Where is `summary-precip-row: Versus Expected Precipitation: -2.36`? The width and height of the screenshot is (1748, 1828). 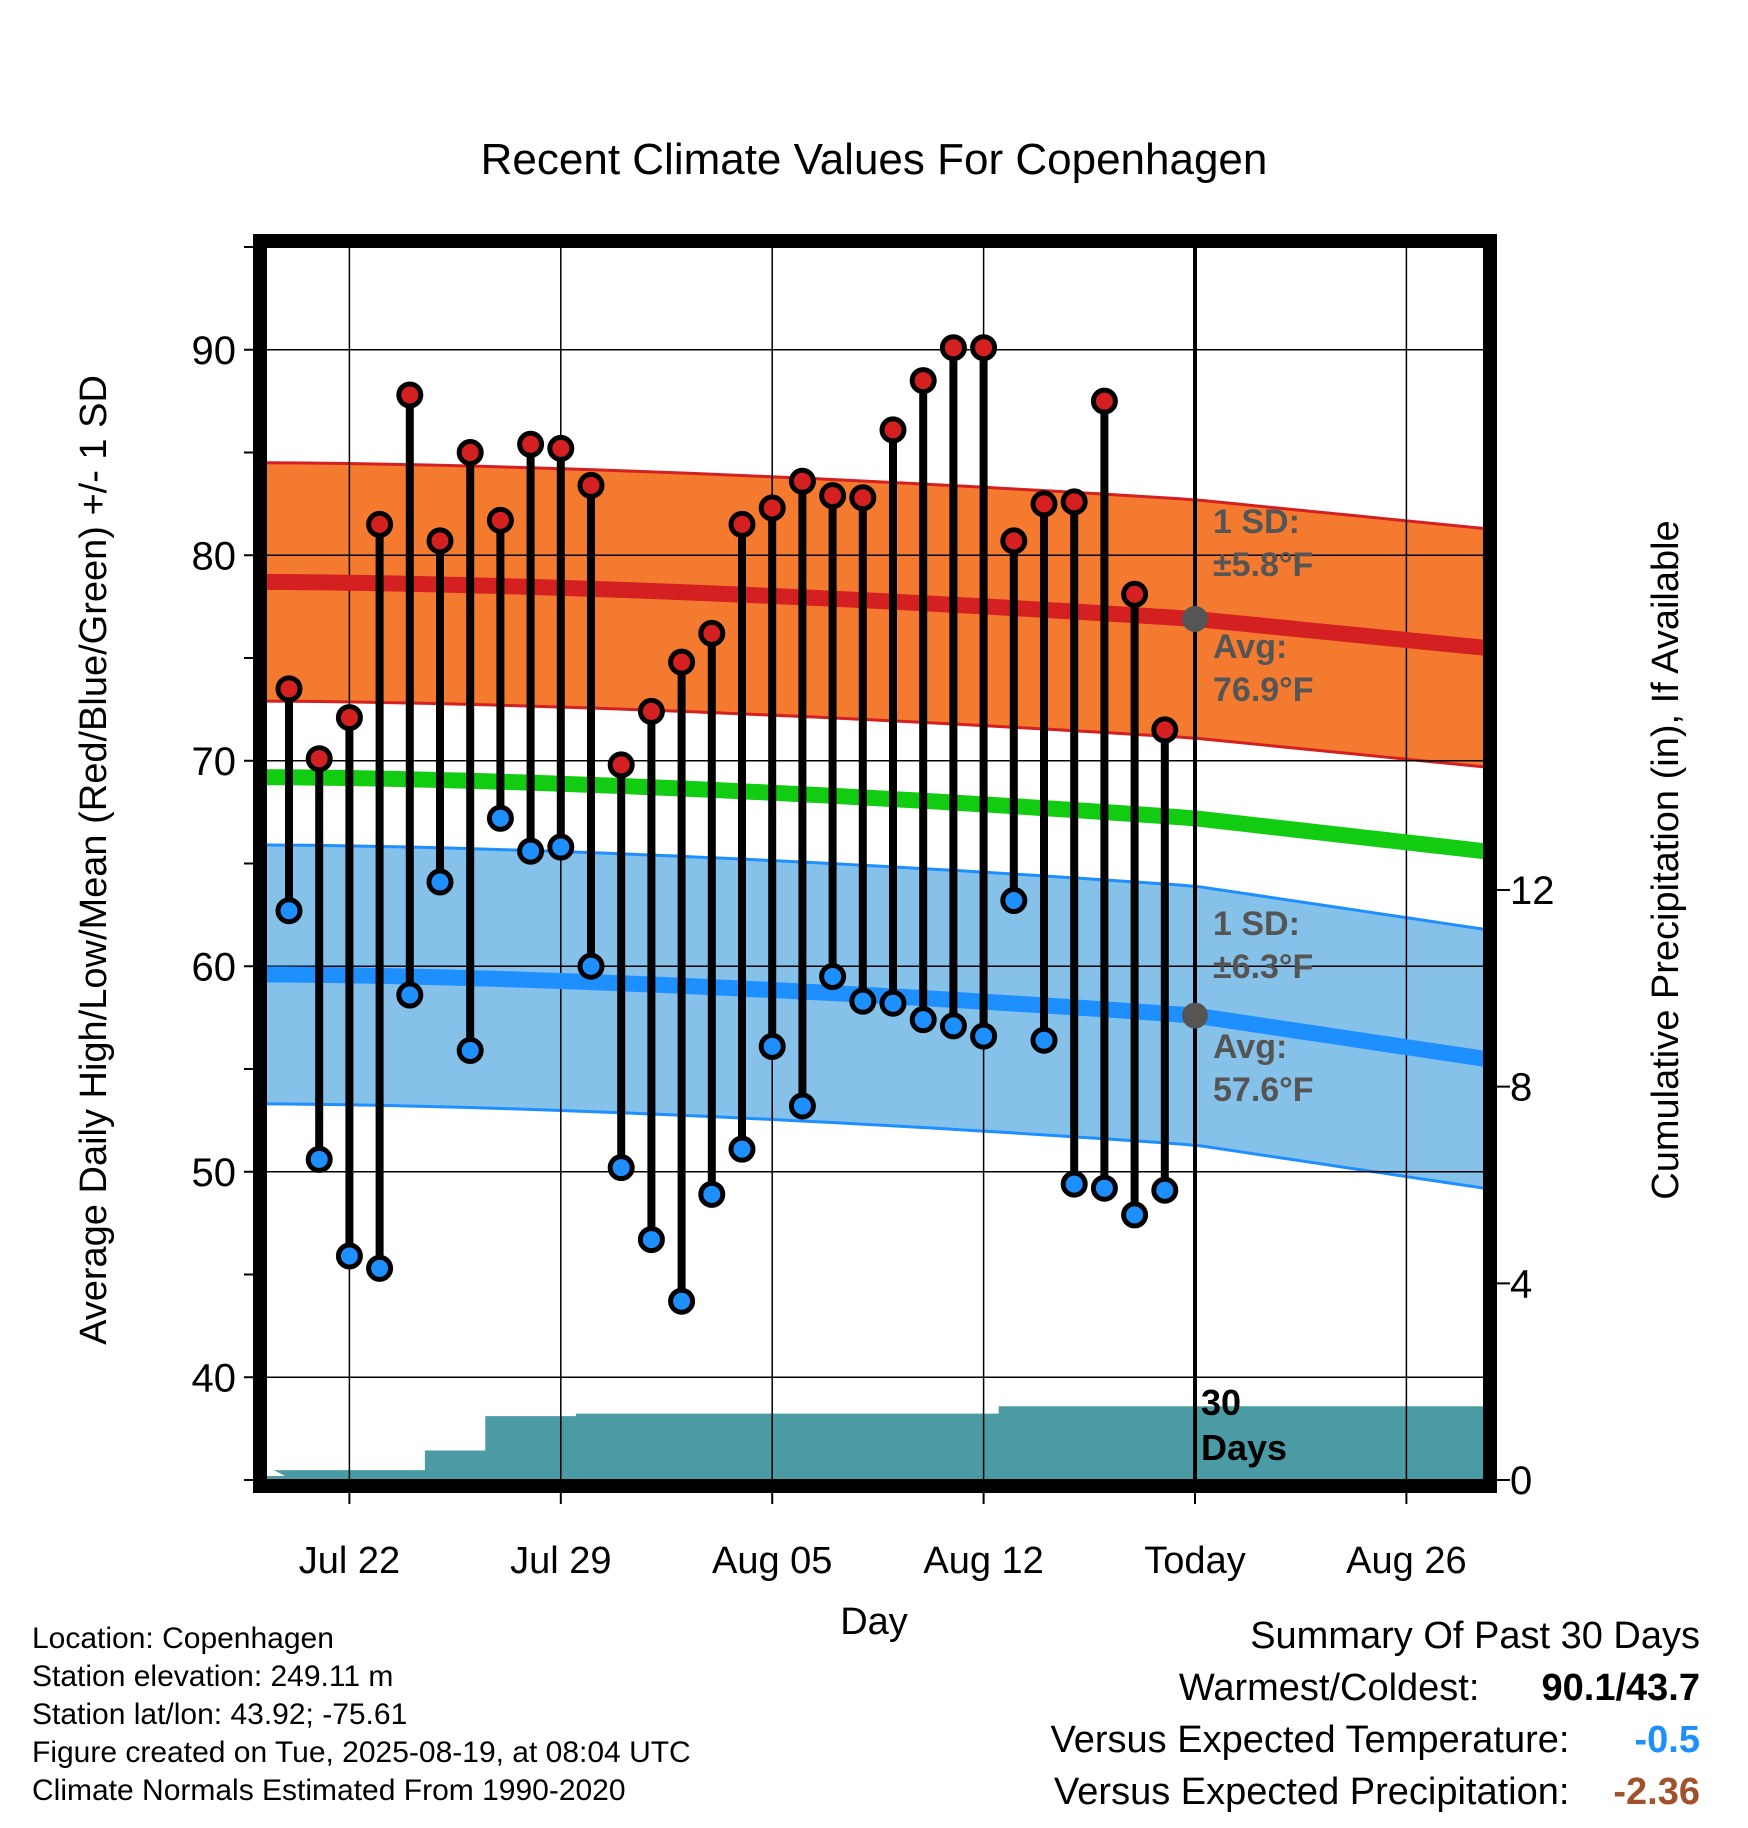
summary-precip-row: Versus Expected Precipitation: -2.36 is located at coordinates (1375, 1792).